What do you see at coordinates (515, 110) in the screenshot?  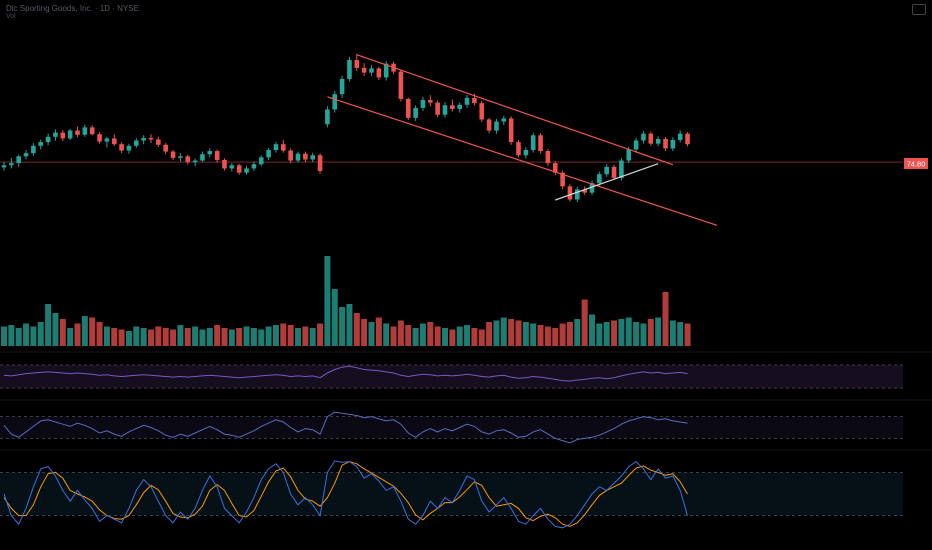 I see `channel-upper` at bounding box center [515, 110].